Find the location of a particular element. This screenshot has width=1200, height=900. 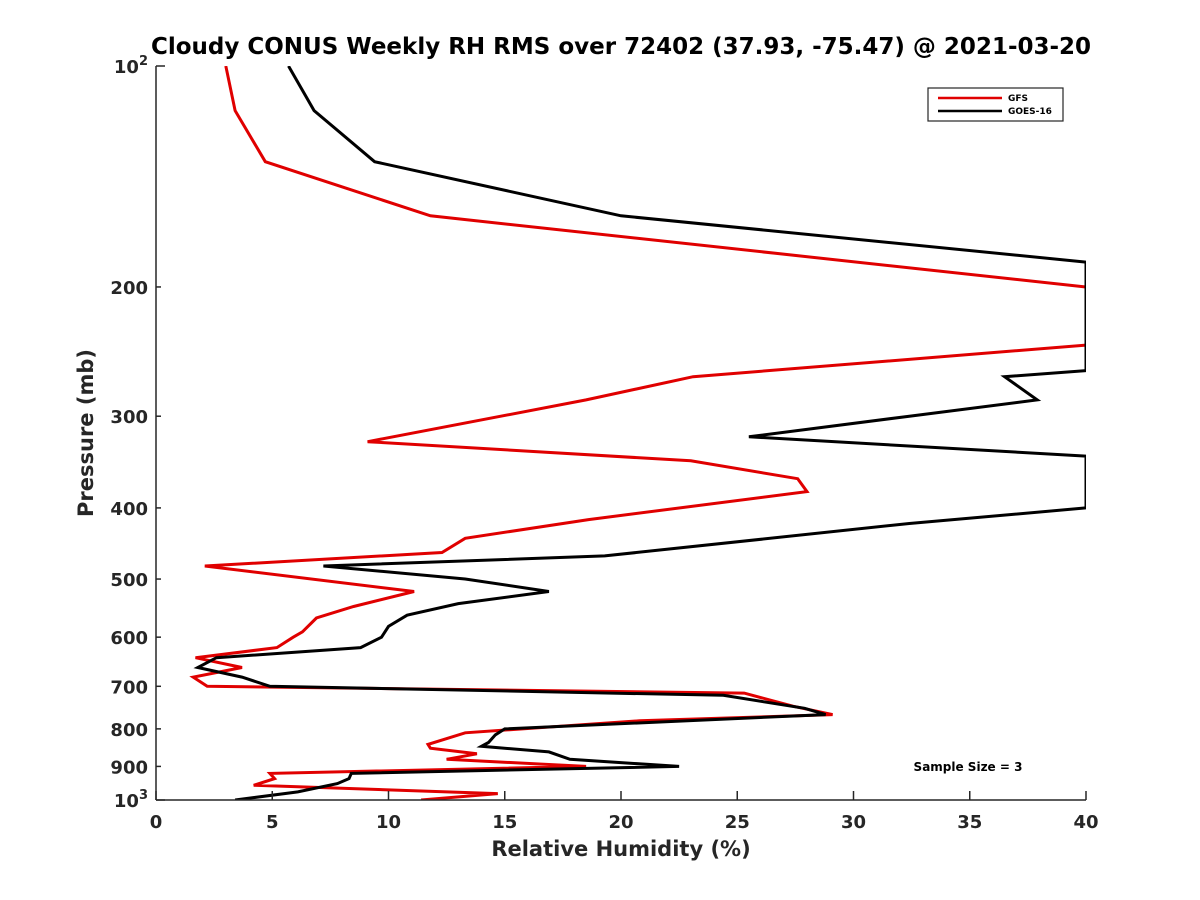

y-tick-label: 600 is located at coordinates (129, 638).